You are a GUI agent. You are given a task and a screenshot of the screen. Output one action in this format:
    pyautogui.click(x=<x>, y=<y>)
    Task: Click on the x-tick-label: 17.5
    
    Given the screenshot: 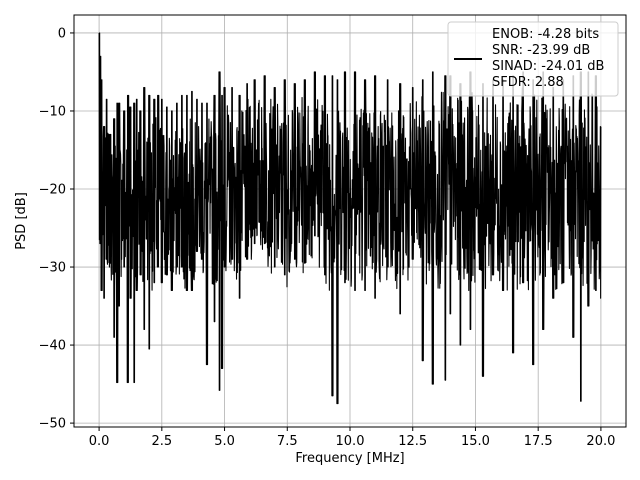 What is the action you would take?
    pyautogui.click(x=538, y=441)
    